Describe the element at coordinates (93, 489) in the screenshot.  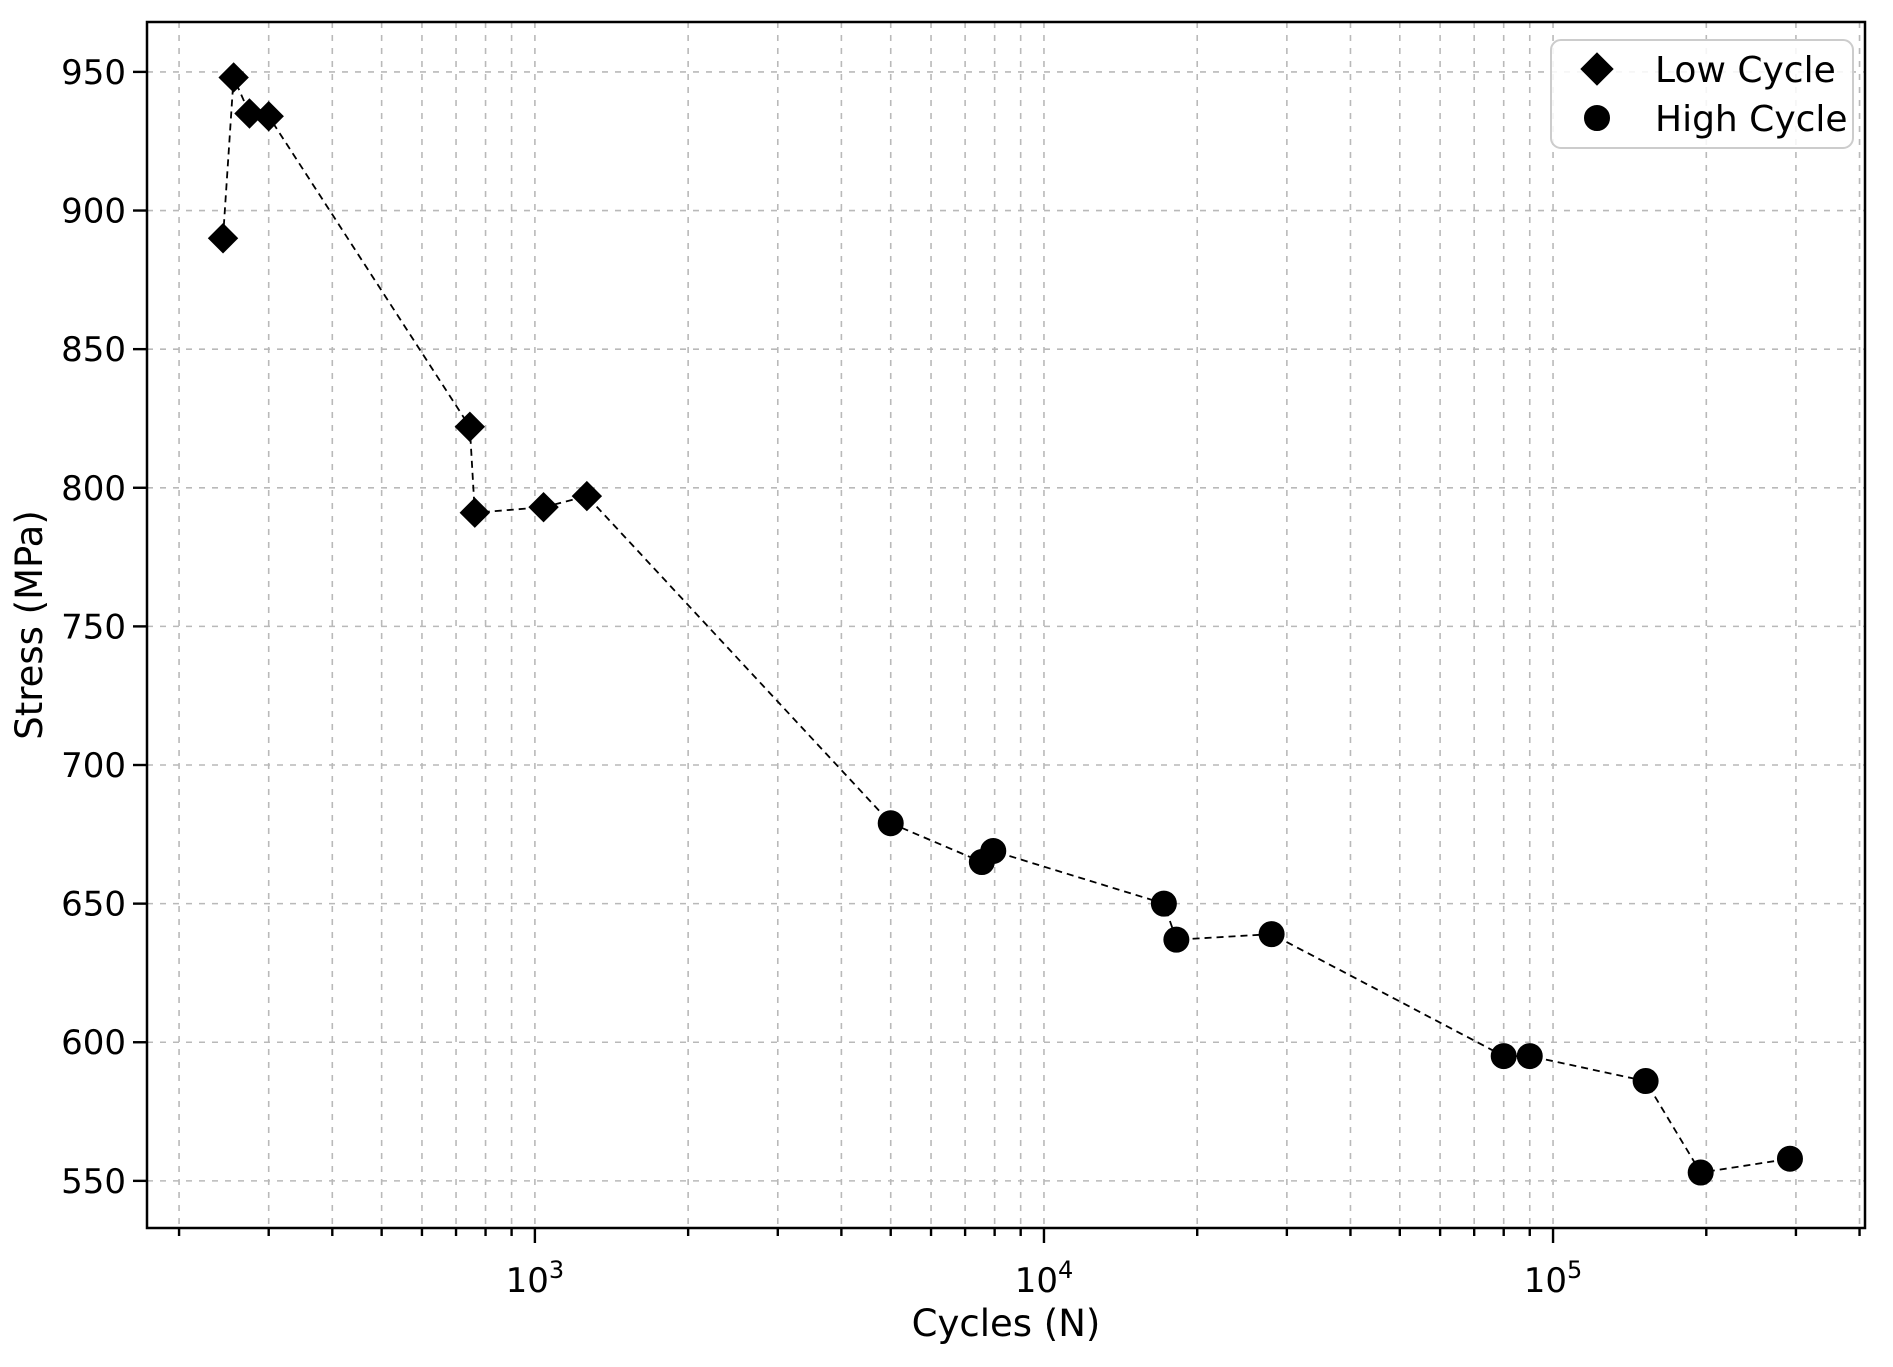
I see `y-tick-label: 800` at that location.